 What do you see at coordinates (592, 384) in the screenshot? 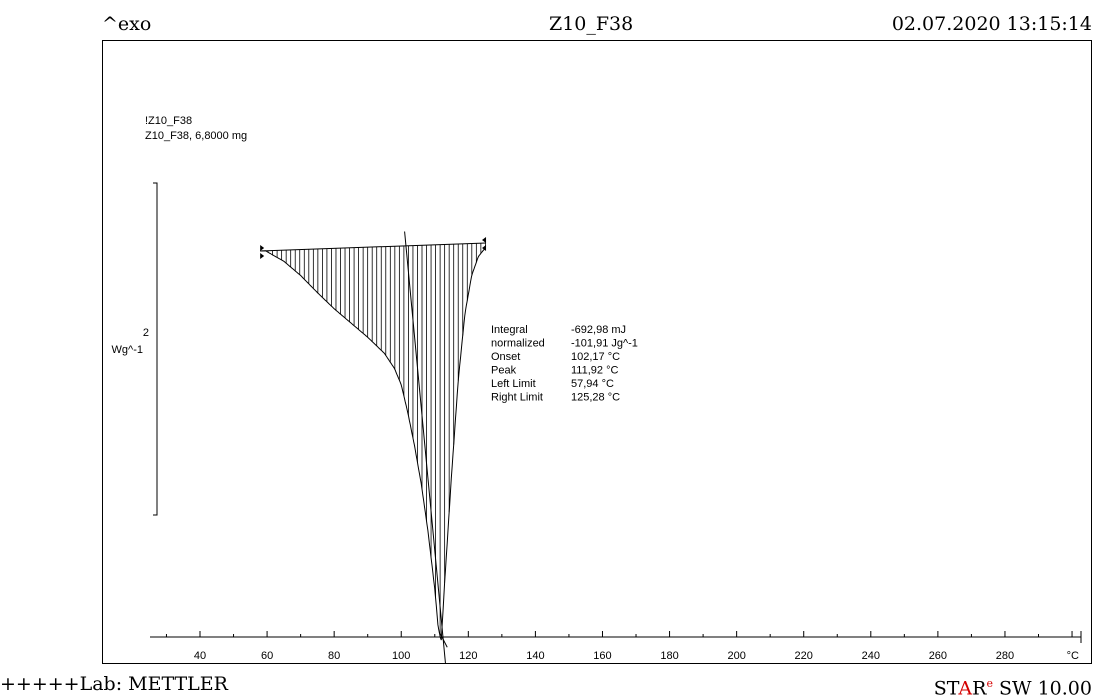
I see `result-value: 57,94 °C` at bounding box center [592, 384].